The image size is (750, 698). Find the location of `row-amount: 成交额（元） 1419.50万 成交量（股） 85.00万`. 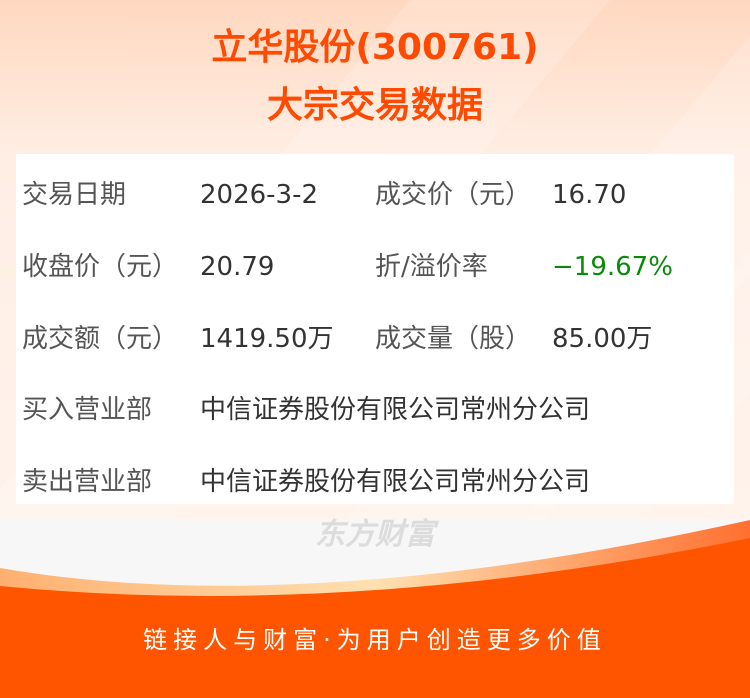

row-amount: 成交额（元） 1419.50万 成交量（股） 85.00万 is located at coordinates (375, 339).